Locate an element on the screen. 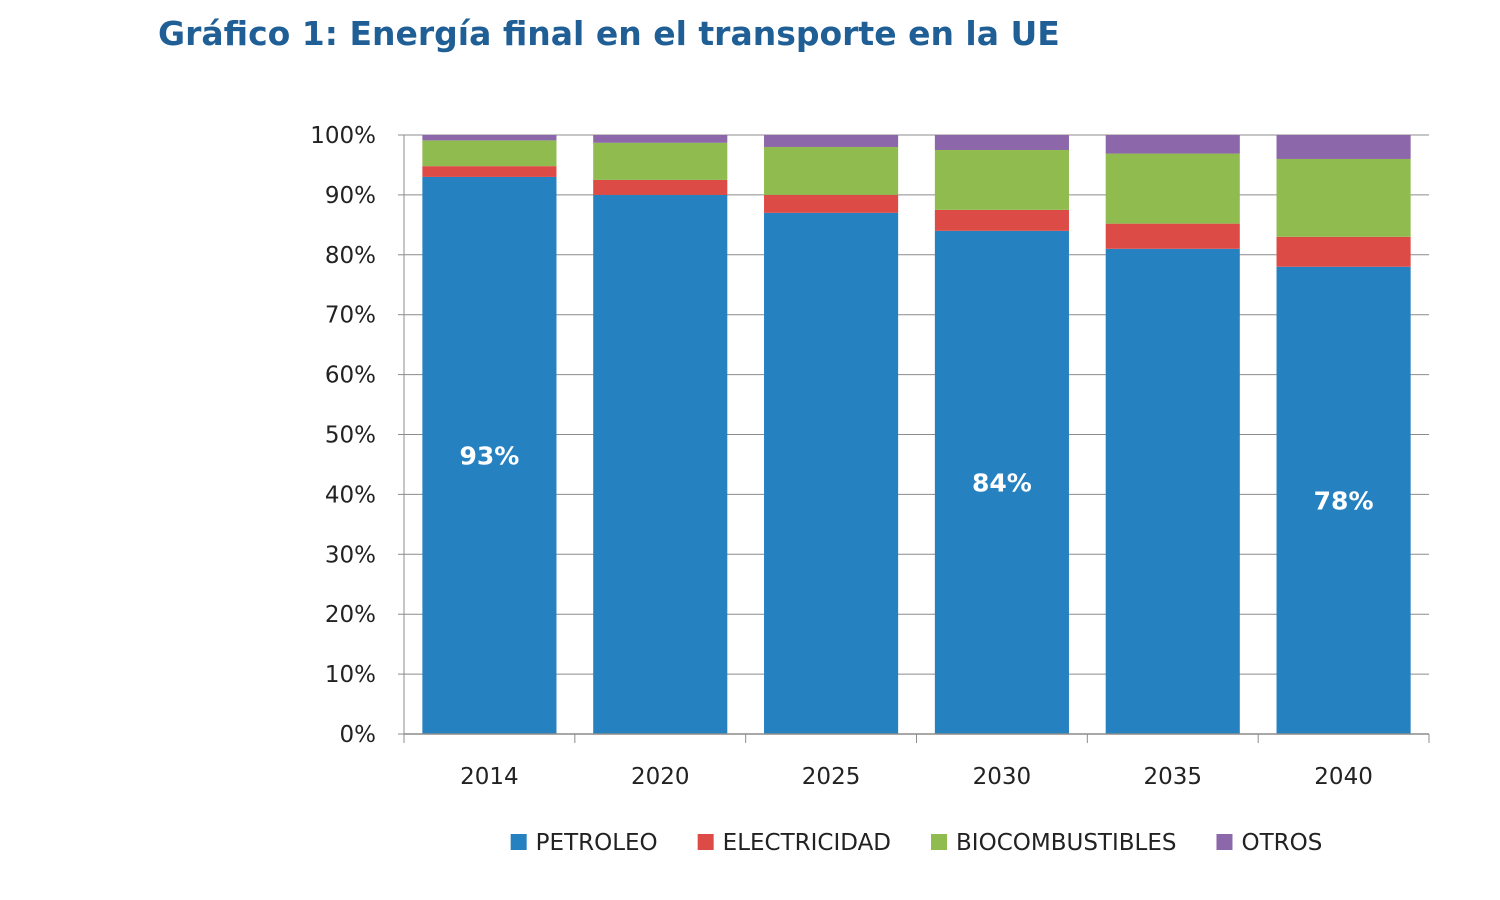 This screenshot has width=1500, height=900. data-label: 84% is located at coordinates (1002, 482).